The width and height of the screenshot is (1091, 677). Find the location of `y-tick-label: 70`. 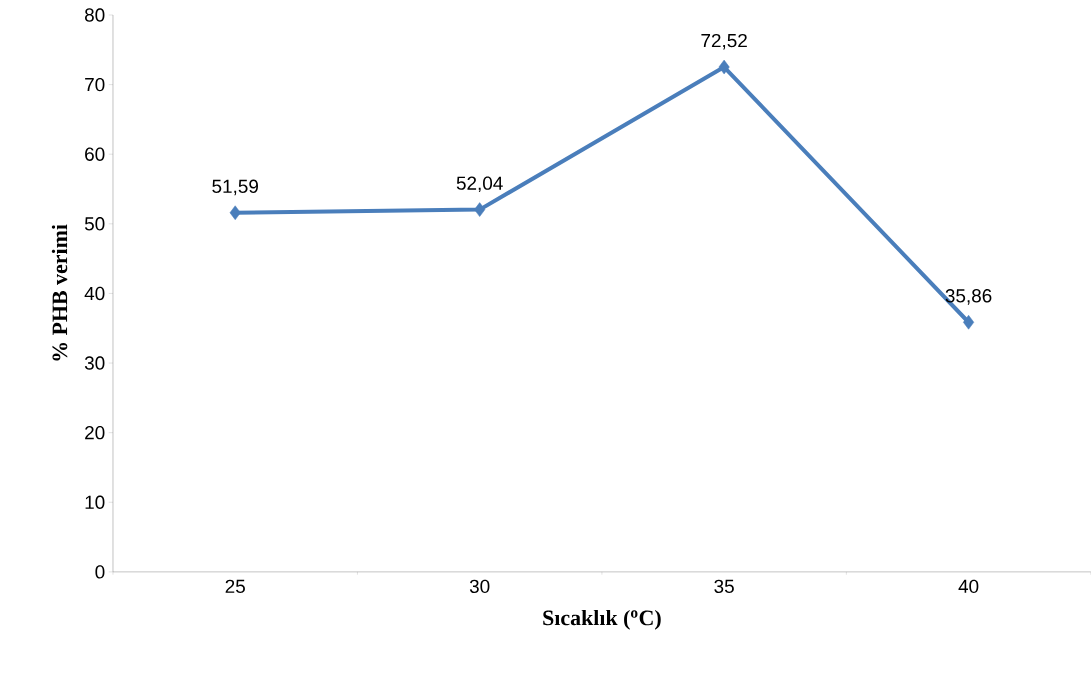

y-tick-label: 70 is located at coordinates (95, 84).